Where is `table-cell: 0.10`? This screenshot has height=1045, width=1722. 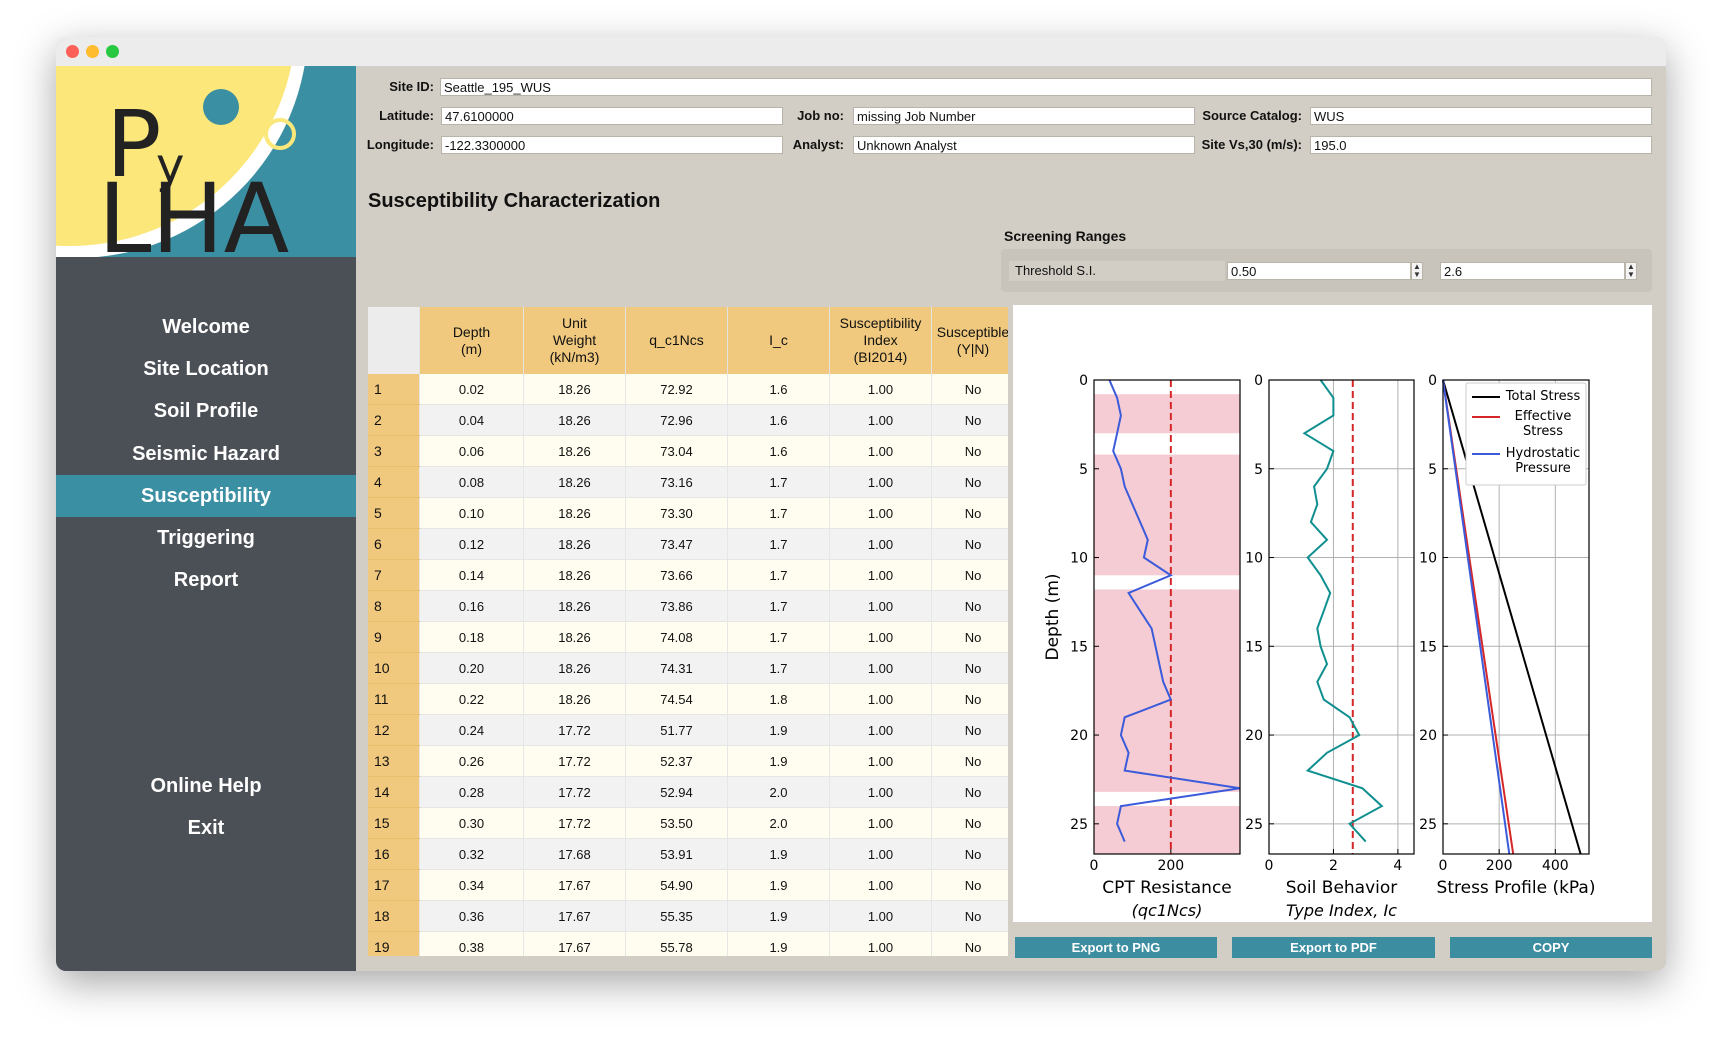 table-cell: 0.10 is located at coordinates (471, 513).